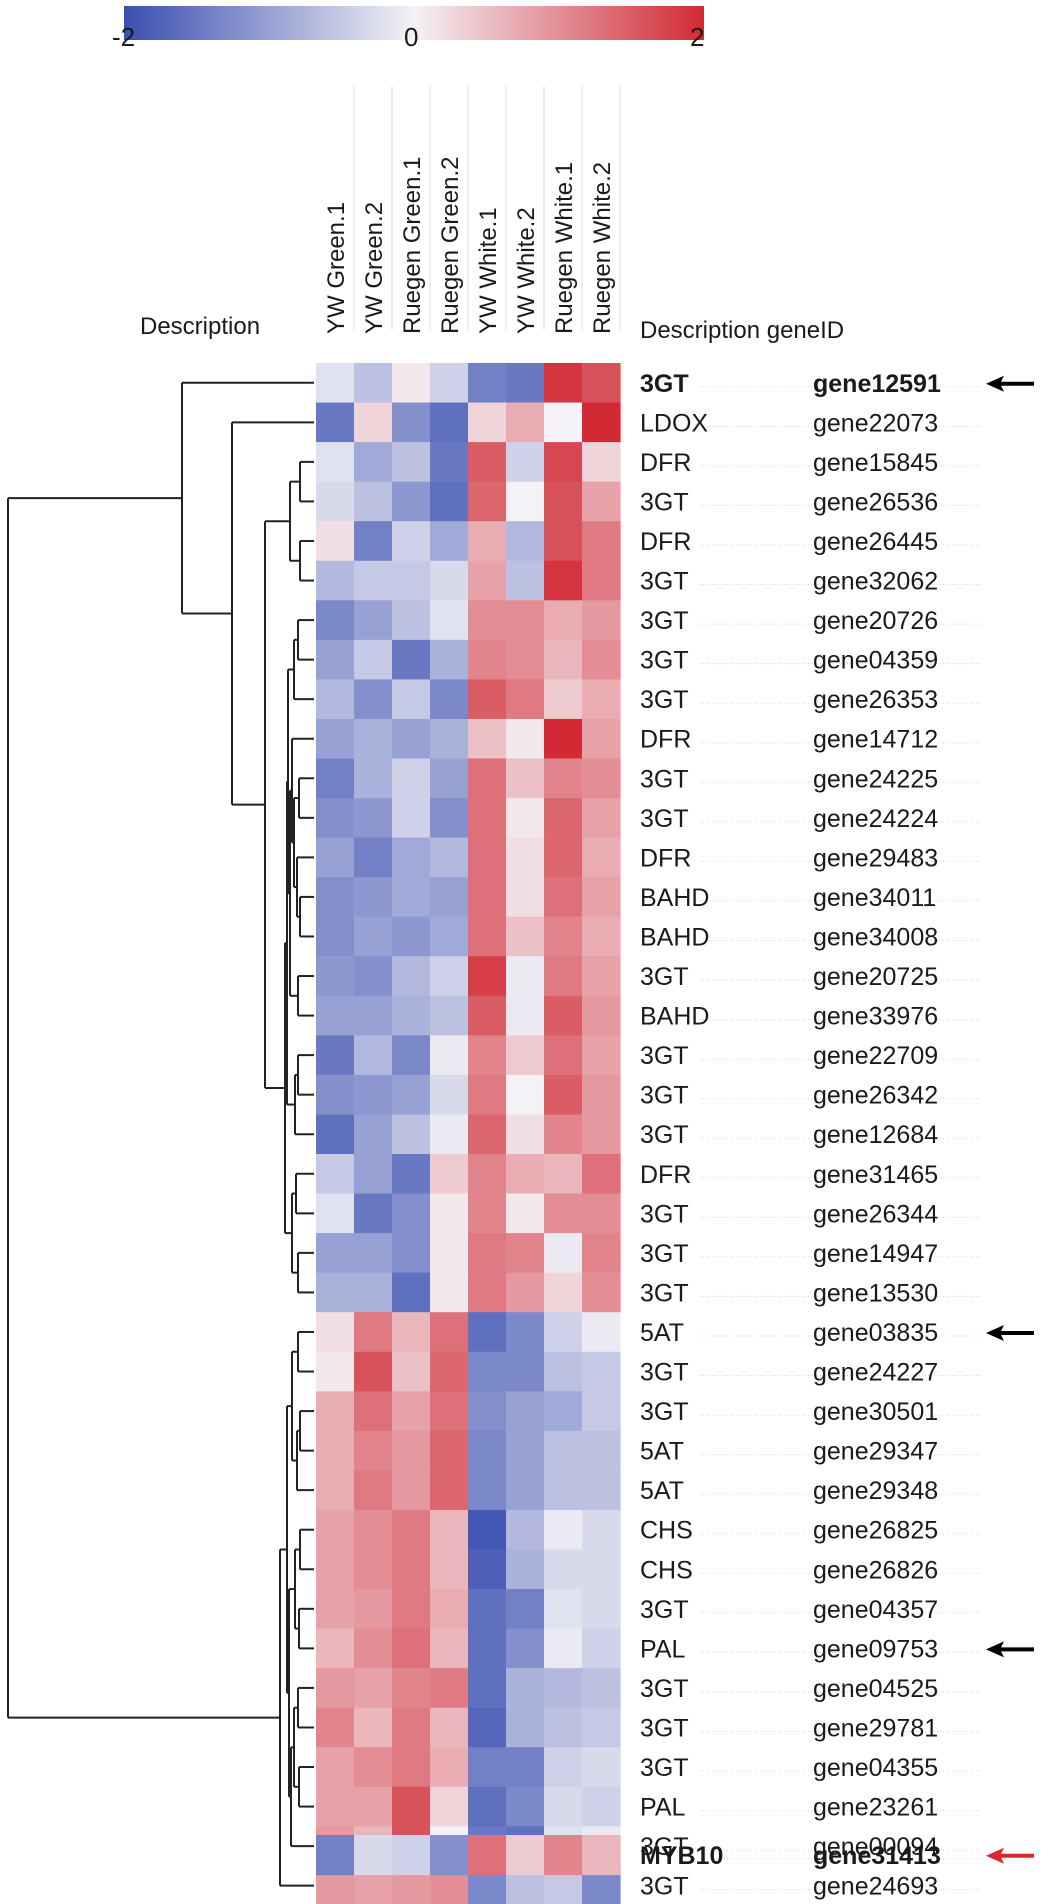 The height and width of the screenshot is (1904, 1050). What do you see at coordinates (662, 1491) in the screenshot?
I see `row-description: 5AT` at bounding box center [662, 1491].